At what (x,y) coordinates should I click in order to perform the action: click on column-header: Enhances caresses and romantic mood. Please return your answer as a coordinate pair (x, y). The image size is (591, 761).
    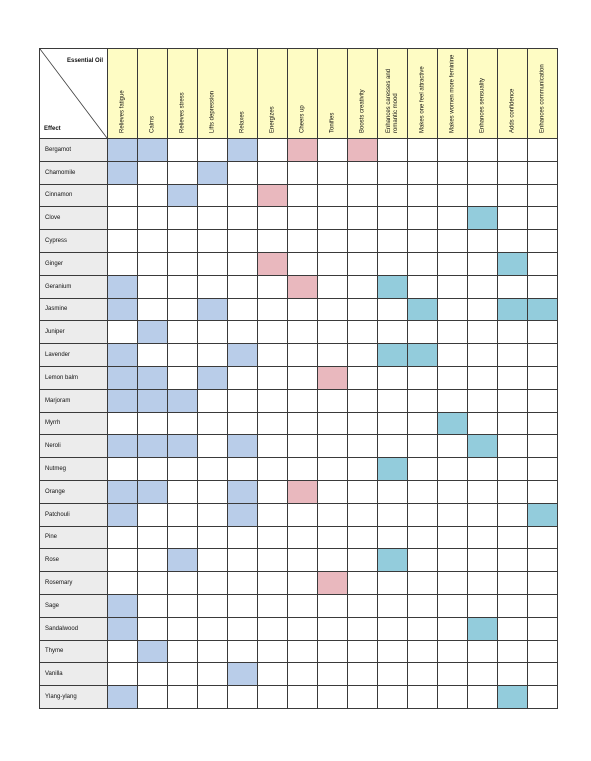
    Looking at the image, I should click on (392, 93).